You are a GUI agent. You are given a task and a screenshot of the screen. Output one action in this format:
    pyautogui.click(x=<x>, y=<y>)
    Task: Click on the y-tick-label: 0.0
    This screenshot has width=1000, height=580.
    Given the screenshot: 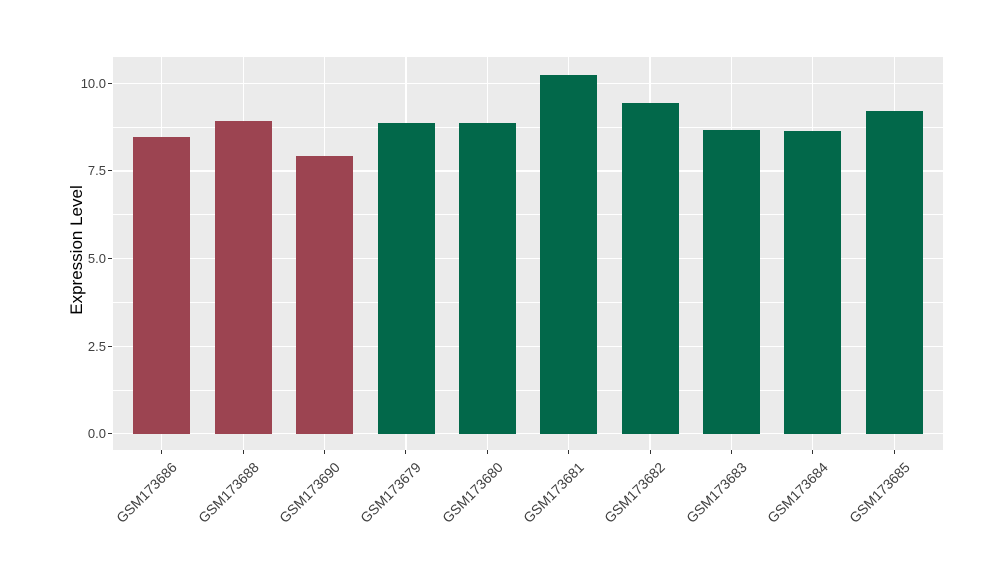 What is the action you would take?
    pyautogui.click(x=96, y=434)
    